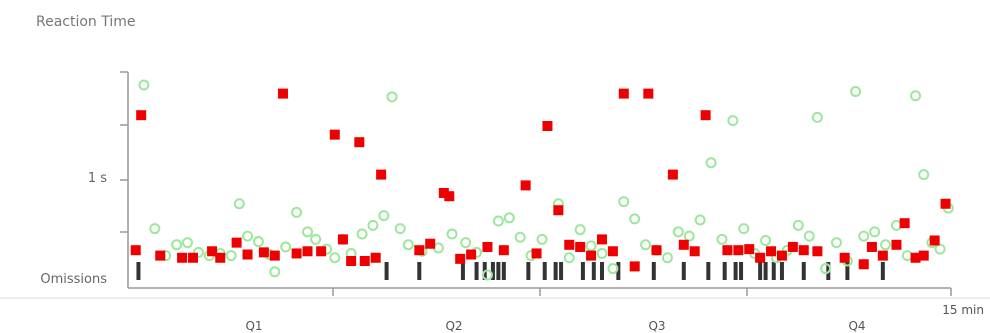 The height and width of the screenshot is (333, 990). I want to click on quarter-label: Q3, so click(656, 326).